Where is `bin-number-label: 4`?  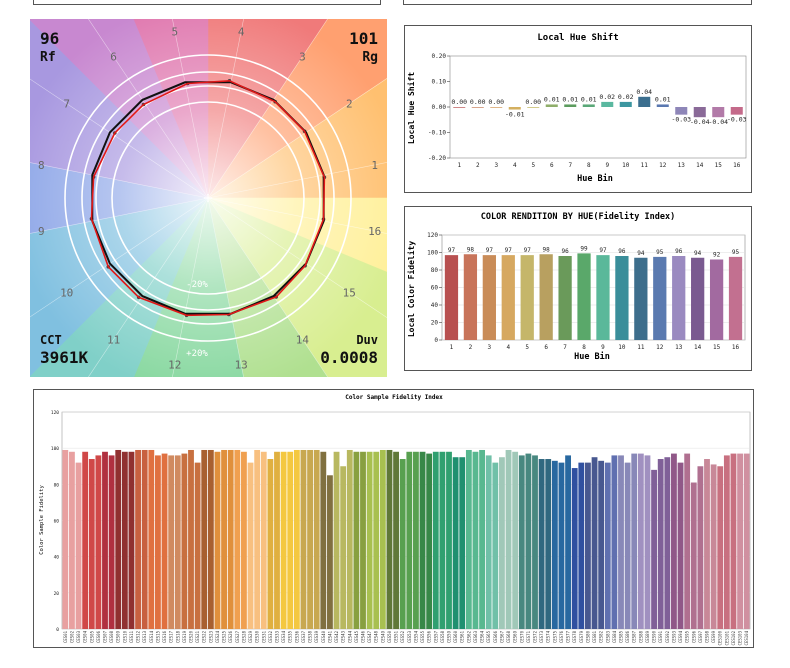
bin-number-label: 4 is located at coordinates (241, 31).